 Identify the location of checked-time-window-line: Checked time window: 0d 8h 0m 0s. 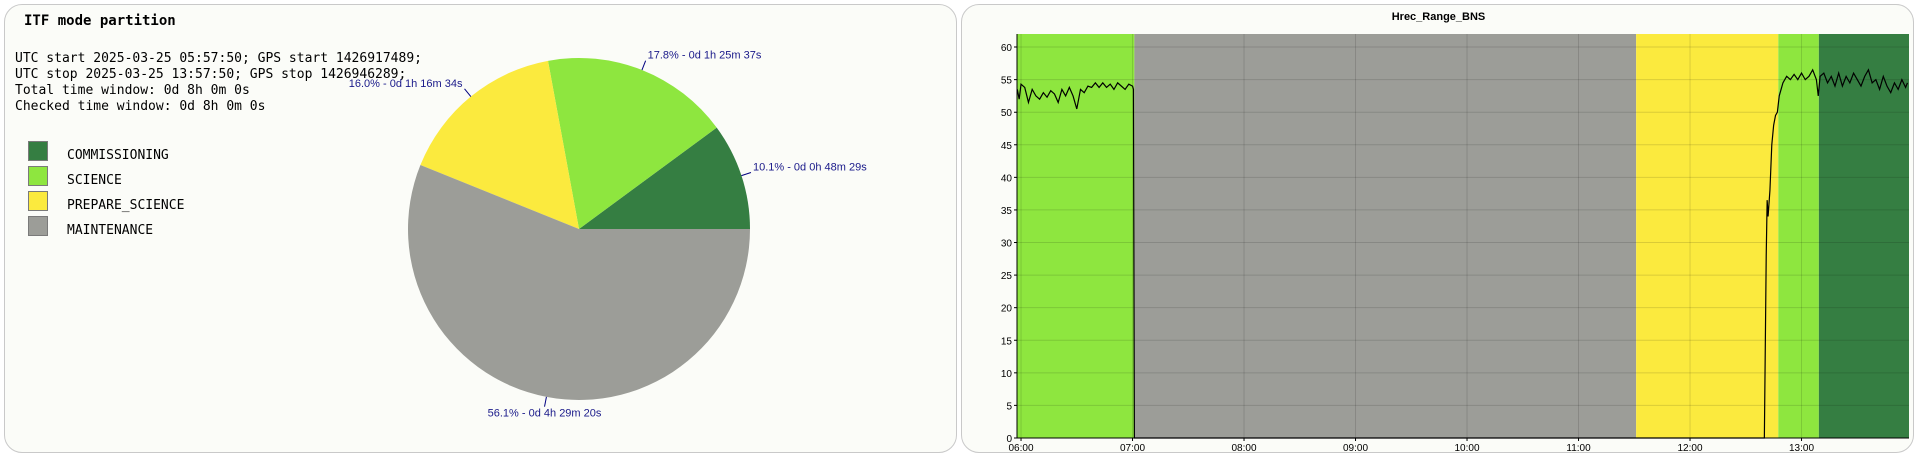
(140, 106).